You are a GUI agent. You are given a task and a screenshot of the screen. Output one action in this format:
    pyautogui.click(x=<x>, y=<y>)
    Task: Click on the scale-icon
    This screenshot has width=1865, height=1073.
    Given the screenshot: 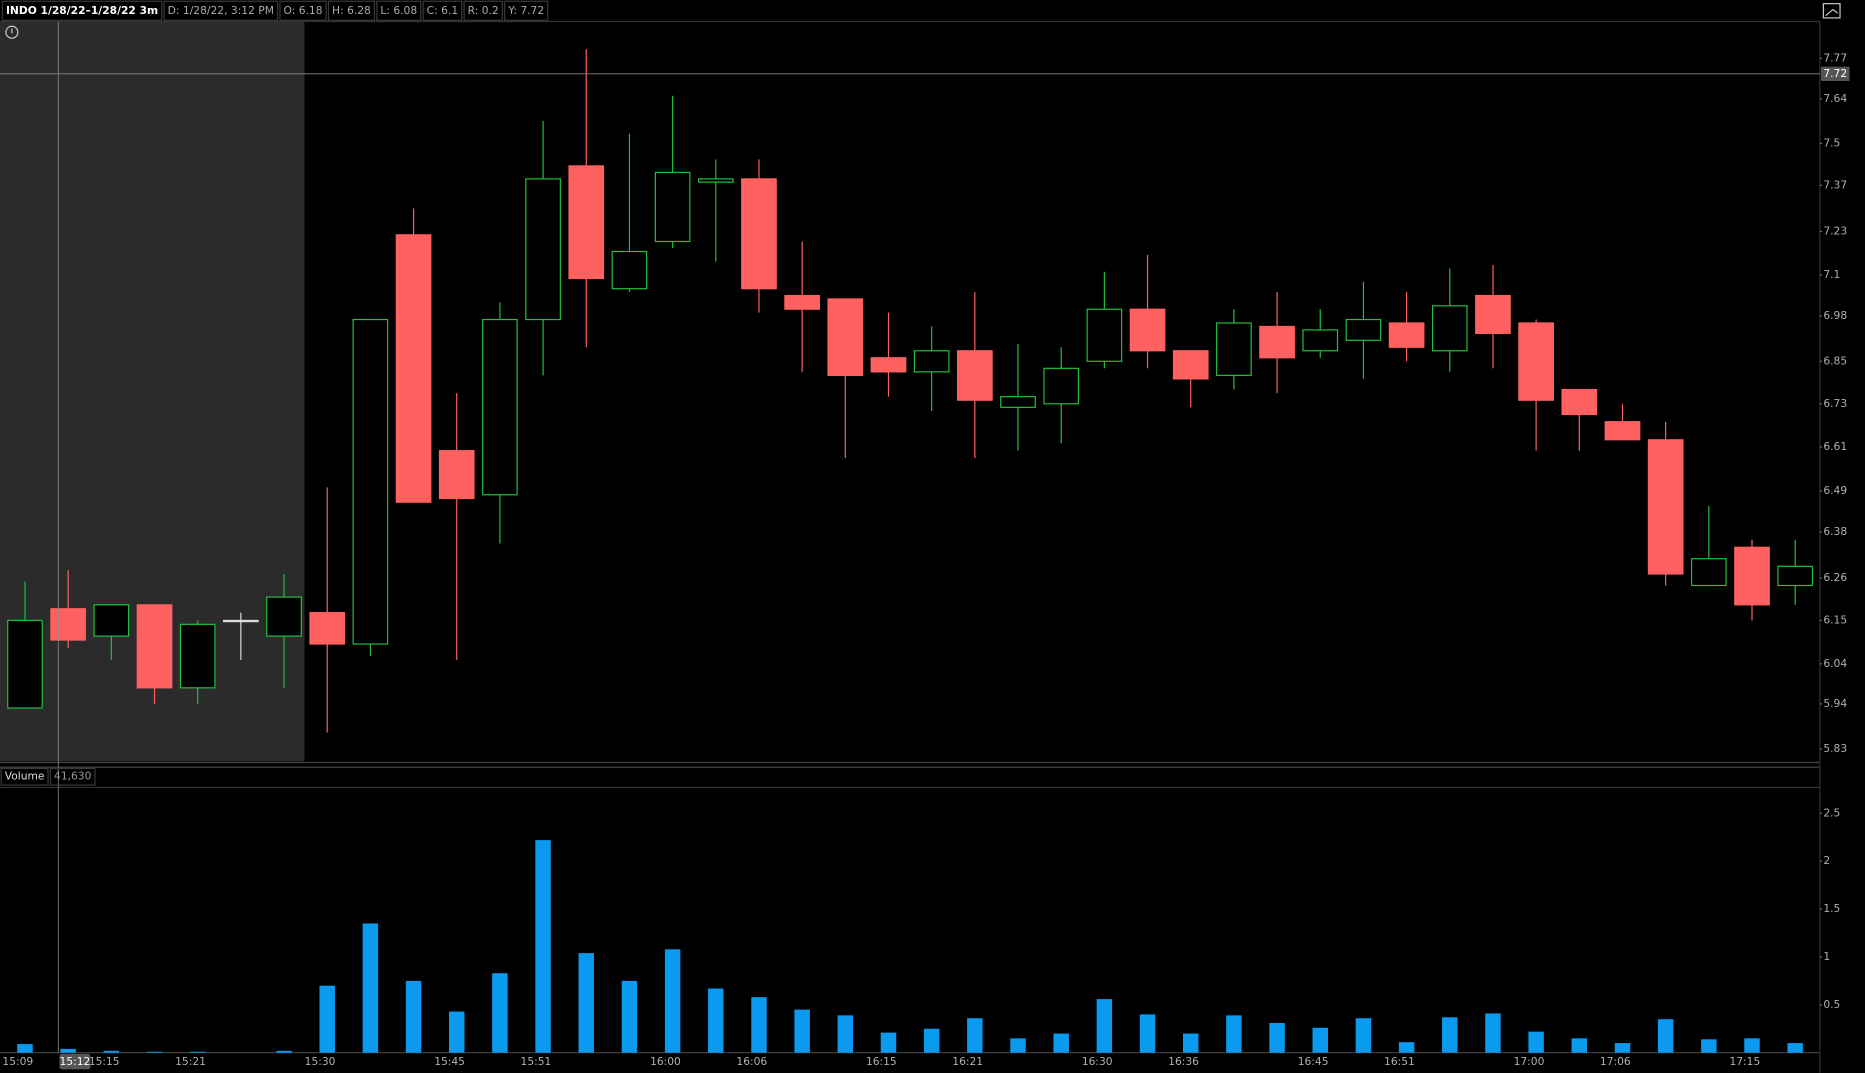 What is the action you would take?
    pyautogui.click(x=1831, y=11)
    